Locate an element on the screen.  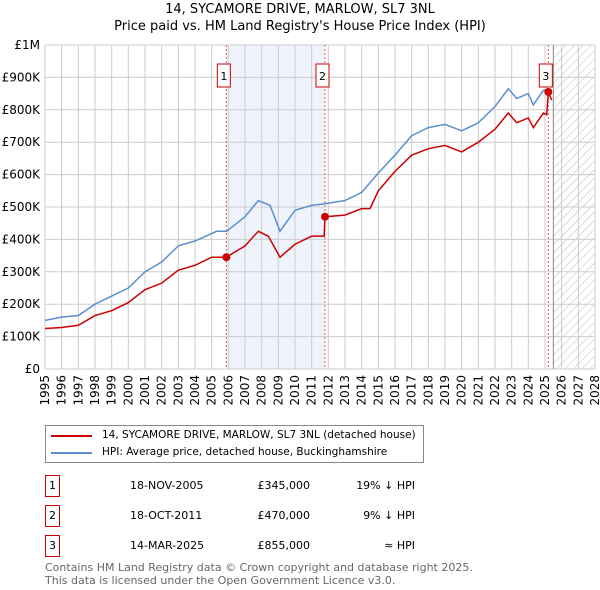
x-tick-label: 1999 is located at coordinates (112, 390).